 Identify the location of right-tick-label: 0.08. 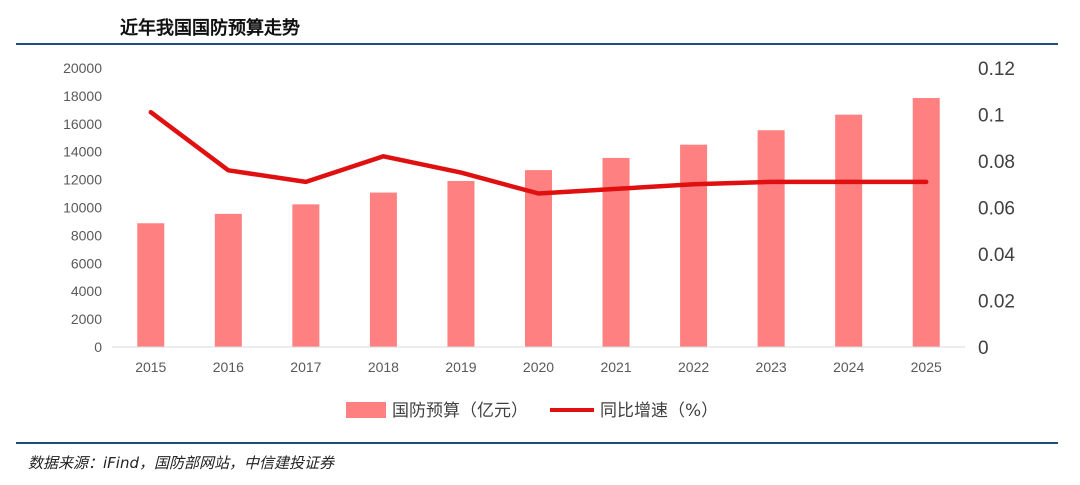
(996, 162).